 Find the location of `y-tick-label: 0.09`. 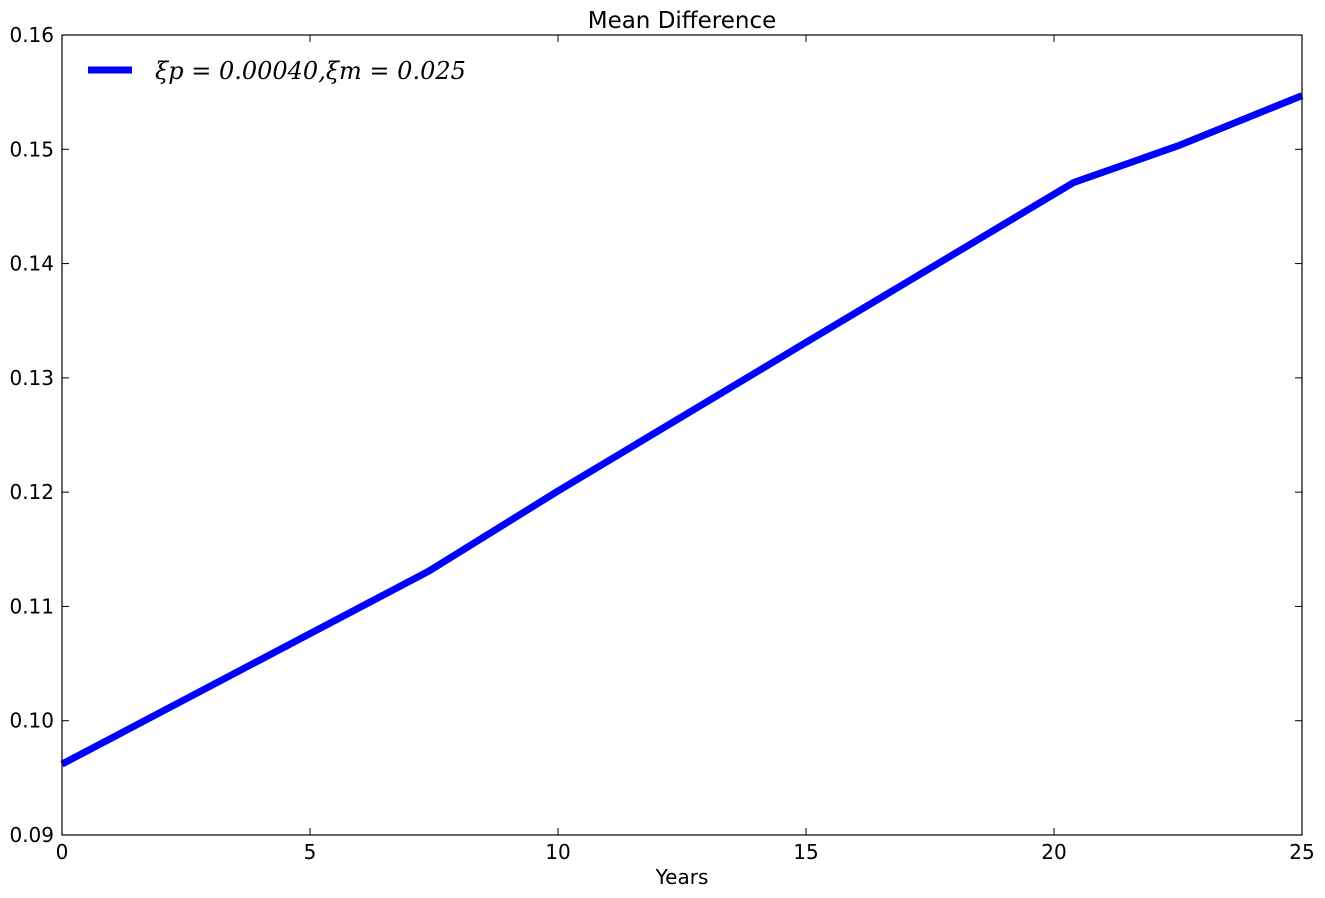

y-tick-label: 0.09 is located at coordinates (31, 835).